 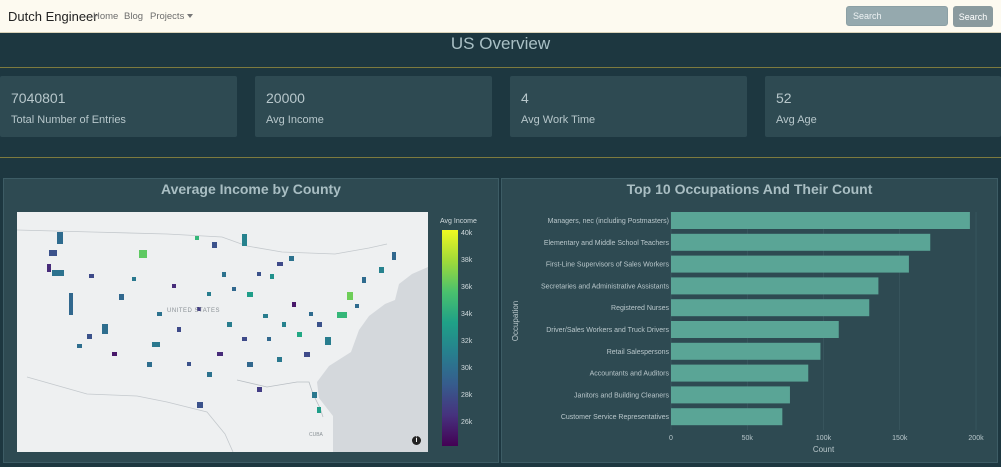 What do you see at coordinates (38, 98) in the screenshot?
I see `stat-value: 7040801` at bounding box center [38, 98].